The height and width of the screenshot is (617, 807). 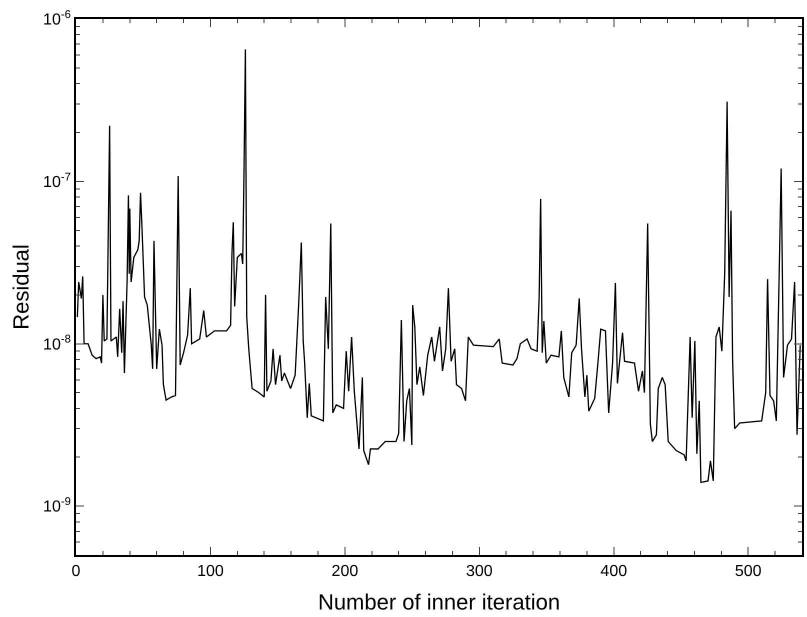 What do you see at coordinates (210, 571) in the screenshot?
I see `x-tick-label: 100` at bounding box center [210, 571].